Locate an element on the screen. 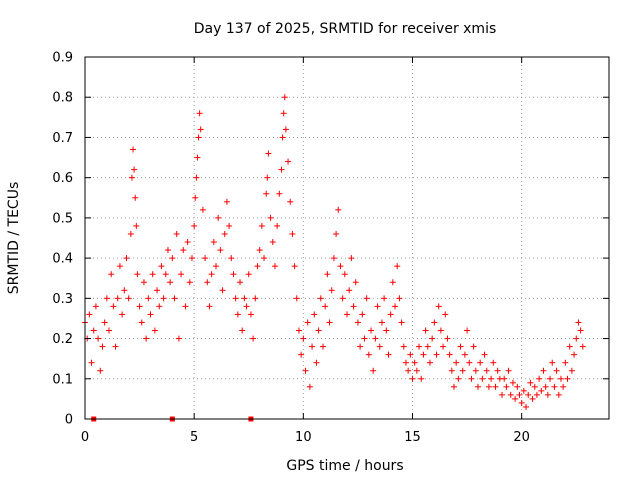 Image resolution: width=640 pixels, height=480 pixels. x-tick-label: 10 is located at coordinates (303, 437).